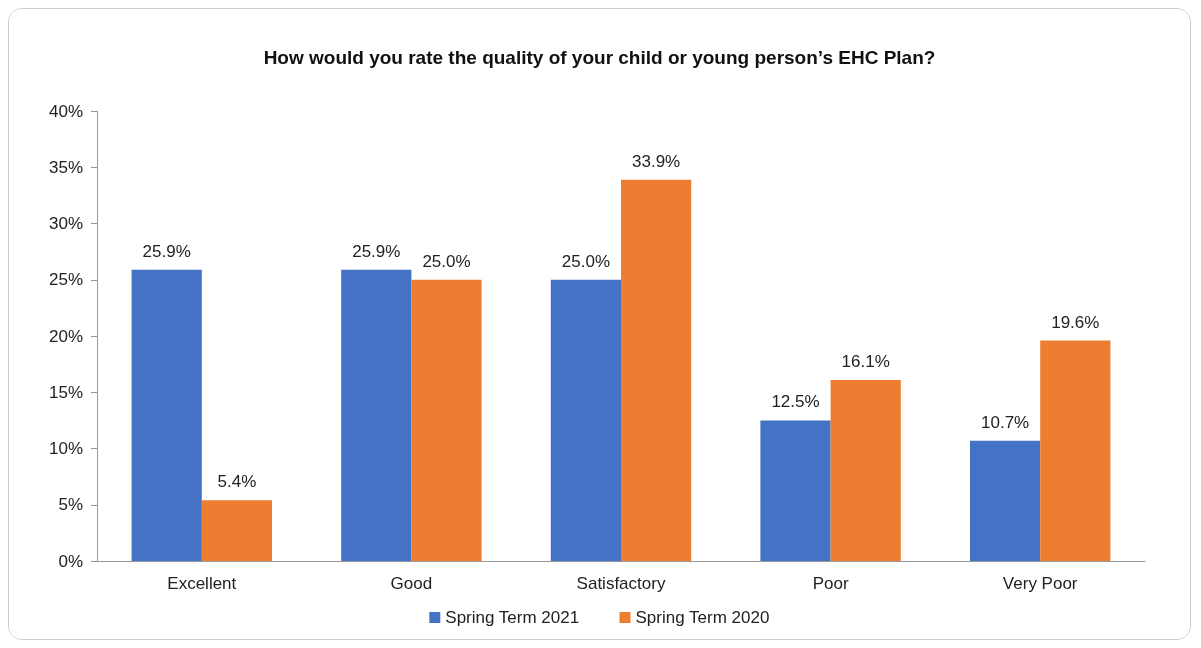  Describe the element at coordinates (865, 361) in the screenshot. I see `data-label: 16.1%` at that location.